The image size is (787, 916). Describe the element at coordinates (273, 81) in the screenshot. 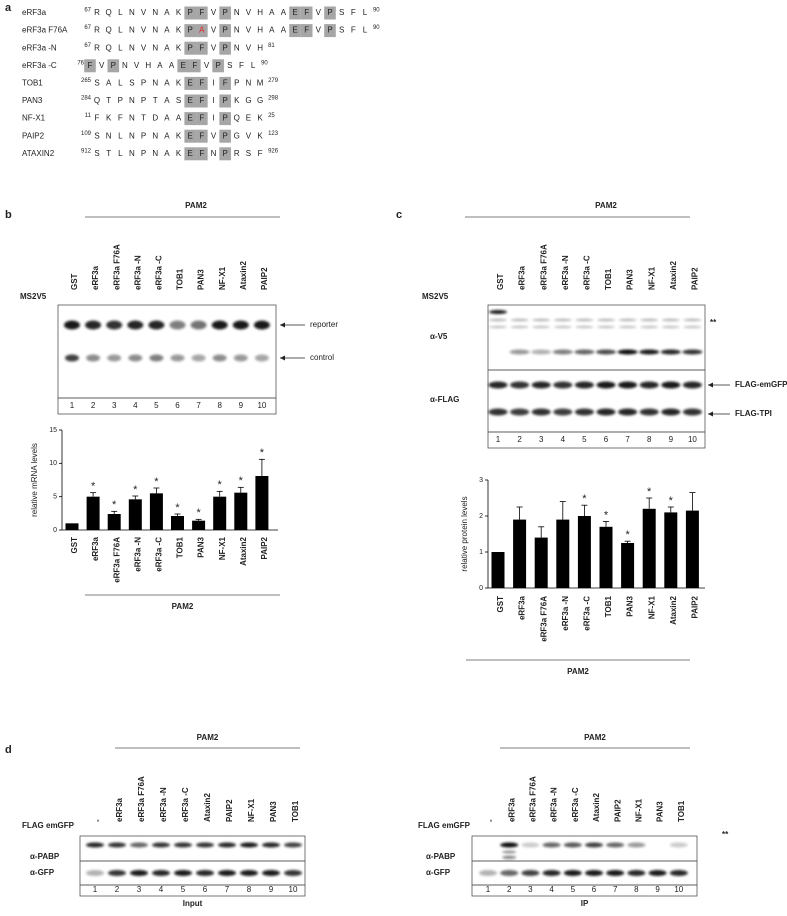

I see `end-number: 279` at that location.